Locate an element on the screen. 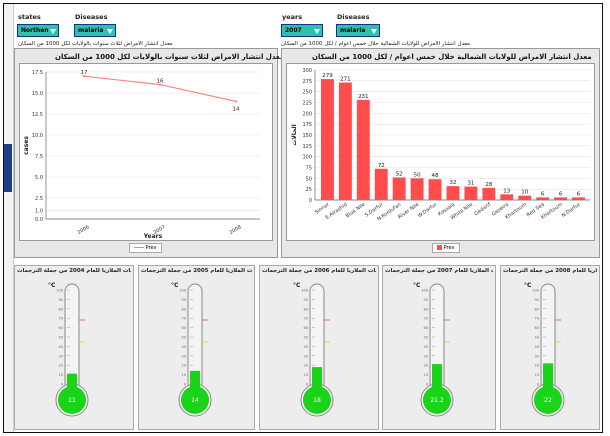  y-tick-label: 200 is located at coordinates (307, 114).